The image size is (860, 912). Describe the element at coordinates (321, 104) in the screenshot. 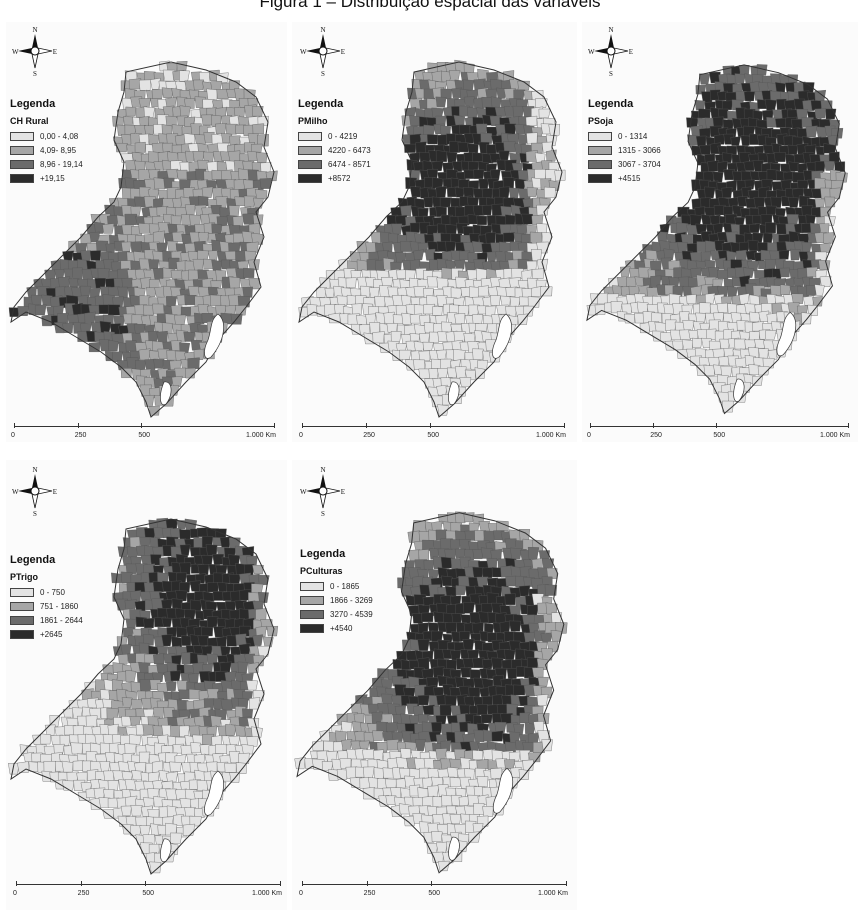

I see `legend-title: Legenda` at that location.